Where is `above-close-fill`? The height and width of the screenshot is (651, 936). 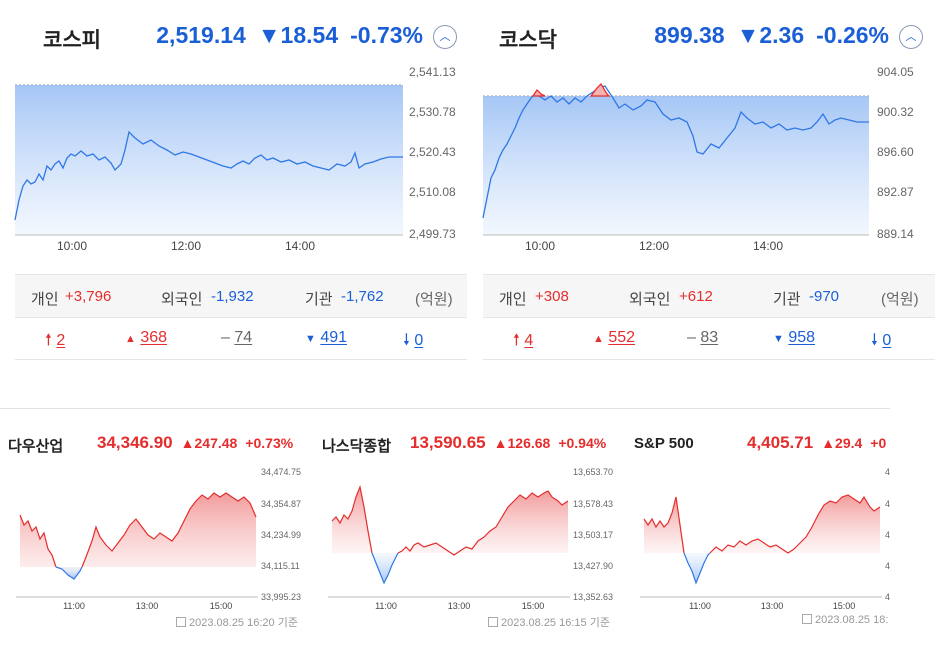 above-close-fill is located at coordinates (600, 89).